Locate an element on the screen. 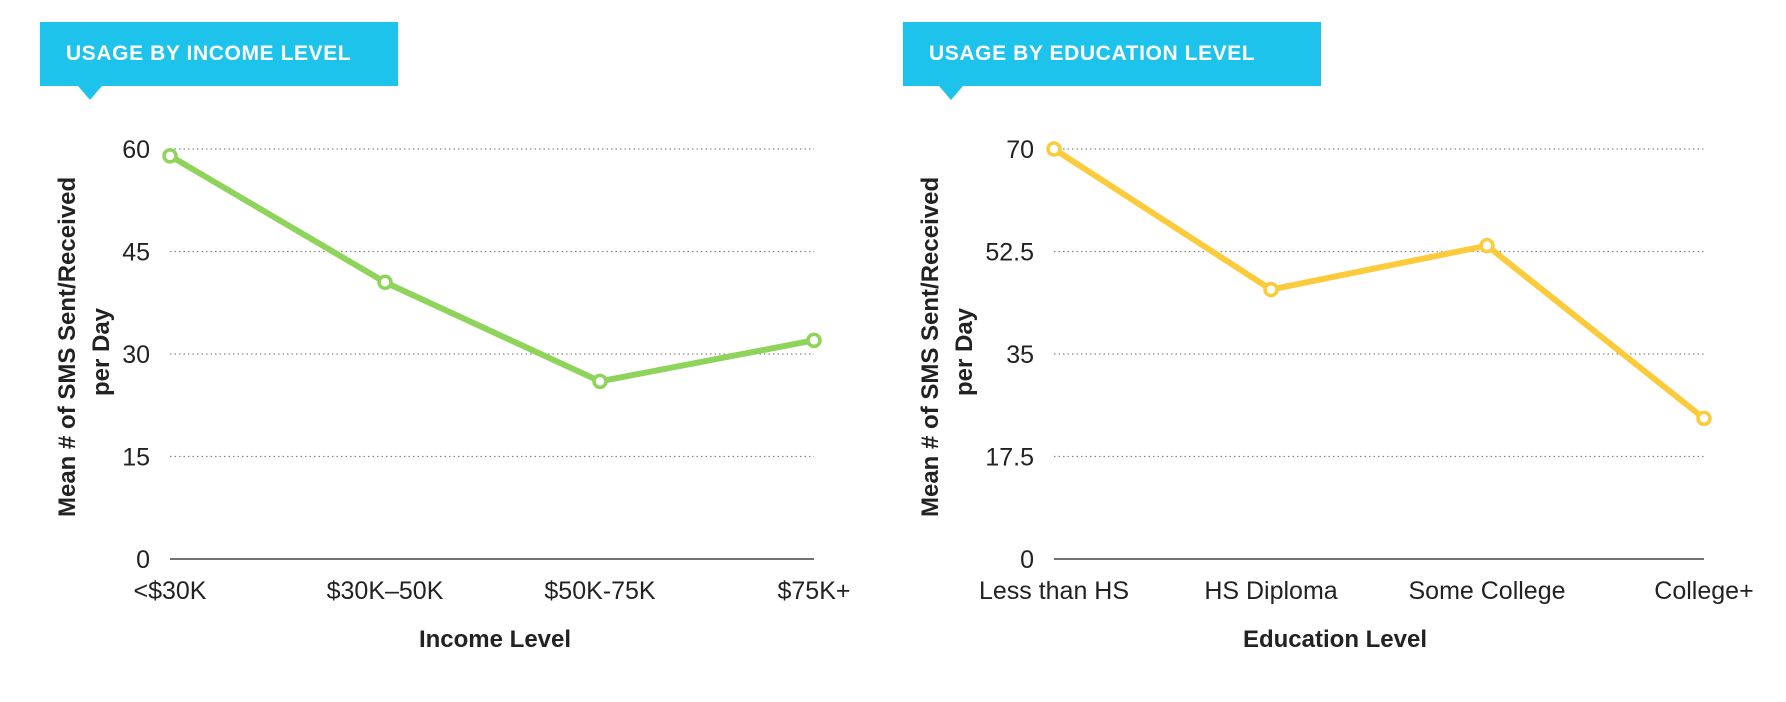 Image resolution: width=1786 pixels, height=702 pixels. income-x-tick-label: $50K-75K is located at coordinates (600, 591).